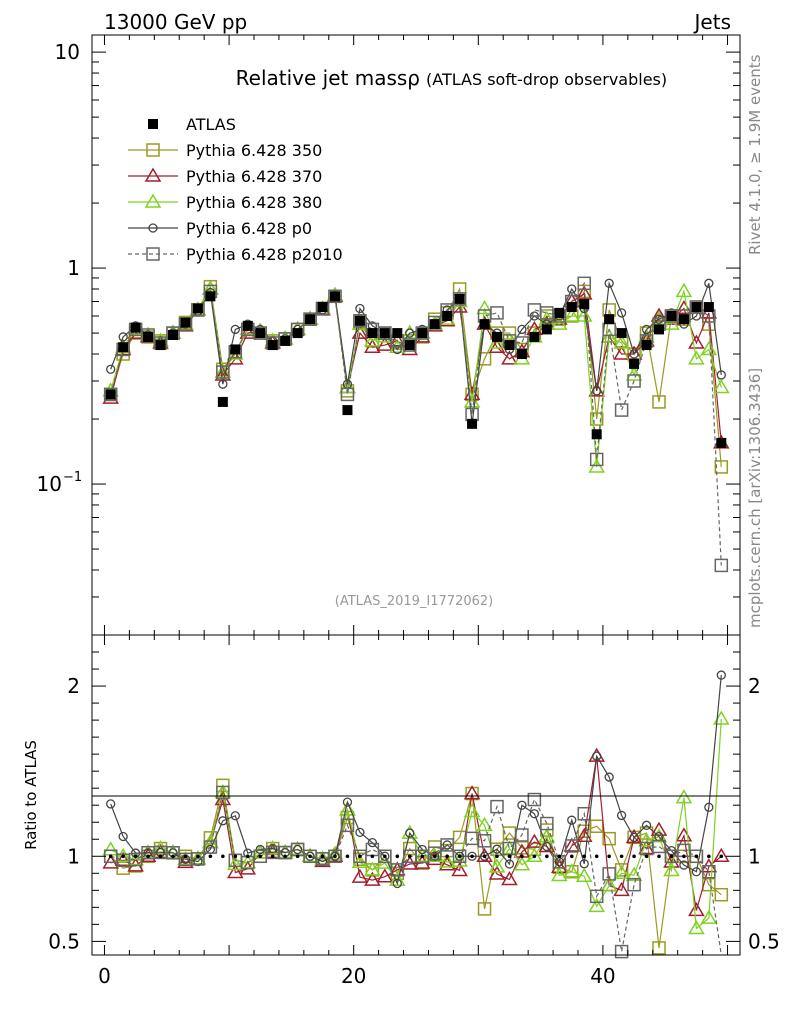 The height and width of the screenshot is (1028, 786). Describe the element at coordinates (249, 228) in the screenshot. I see `legend-label-pythia-6-428-p0: Pythia 6.428 p0` at that location.